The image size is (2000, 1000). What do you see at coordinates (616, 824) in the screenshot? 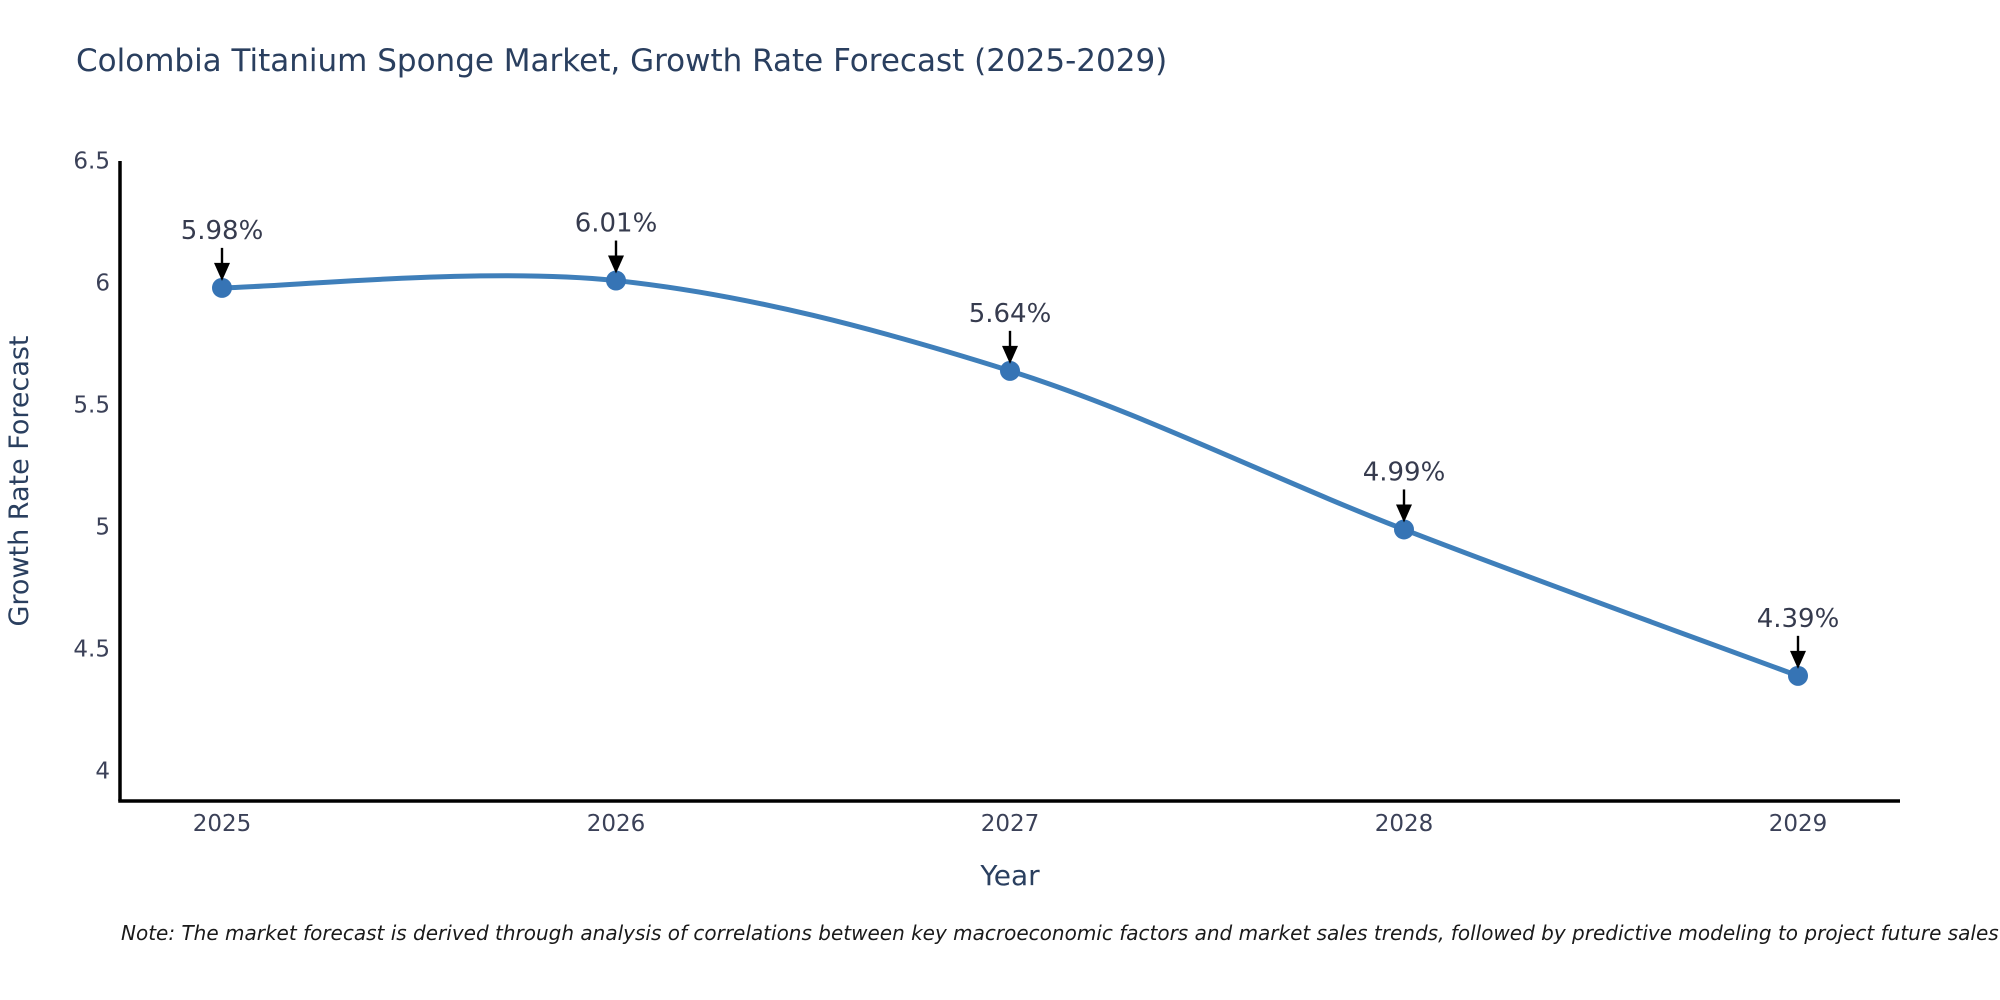
I see `x-tick-label: 2026` at bounding box center [616, 824].